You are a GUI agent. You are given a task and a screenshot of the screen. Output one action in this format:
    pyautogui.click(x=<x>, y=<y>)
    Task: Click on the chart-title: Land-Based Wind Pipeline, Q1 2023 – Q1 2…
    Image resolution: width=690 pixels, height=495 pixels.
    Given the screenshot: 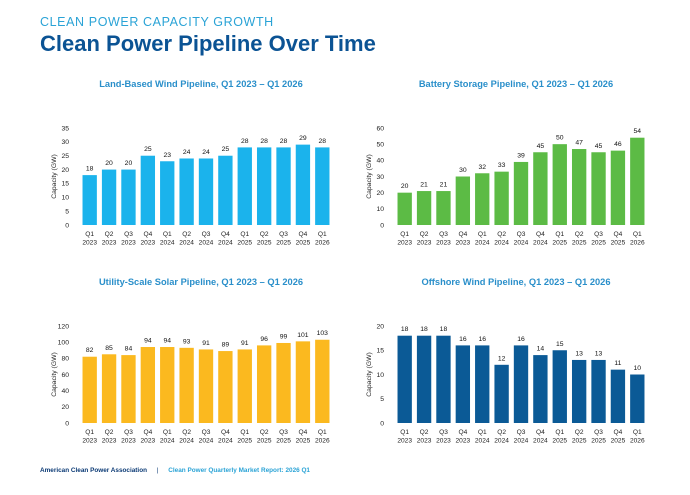 What is the action you would take?
    pyautogui.click(x=201, y=84)
    